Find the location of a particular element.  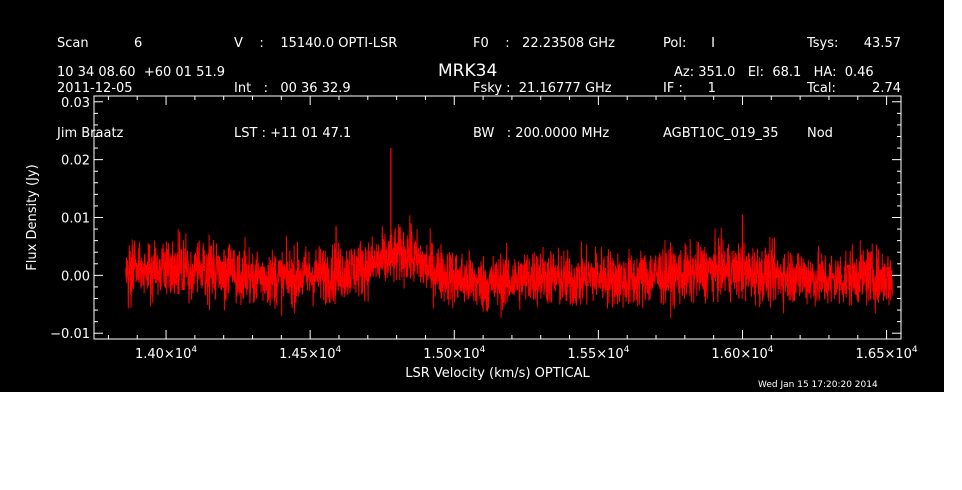

source-name: MRK34 is located at coordinates (468, 71).